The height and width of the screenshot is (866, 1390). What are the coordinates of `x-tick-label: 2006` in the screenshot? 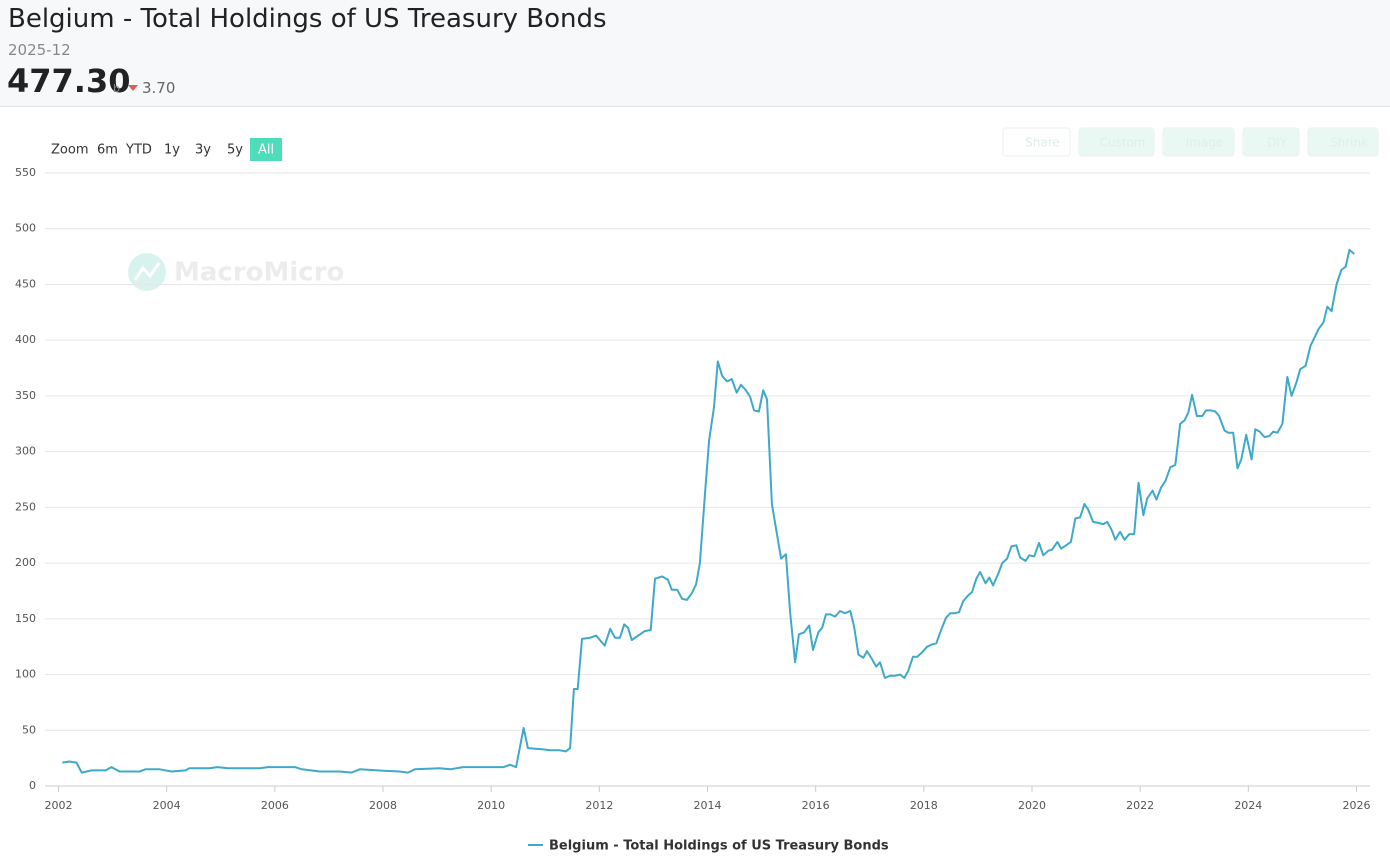 It's located at (275, 805).